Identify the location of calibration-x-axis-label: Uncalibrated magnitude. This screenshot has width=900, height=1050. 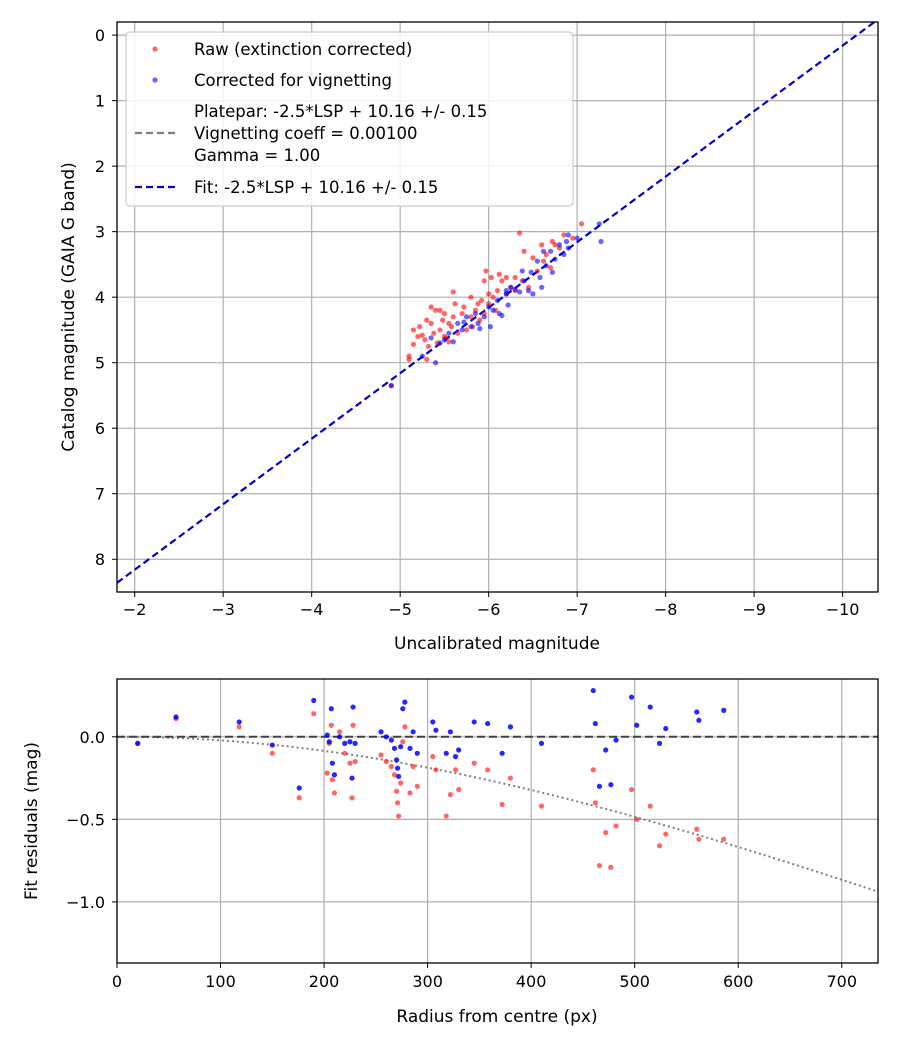
(497, 644).